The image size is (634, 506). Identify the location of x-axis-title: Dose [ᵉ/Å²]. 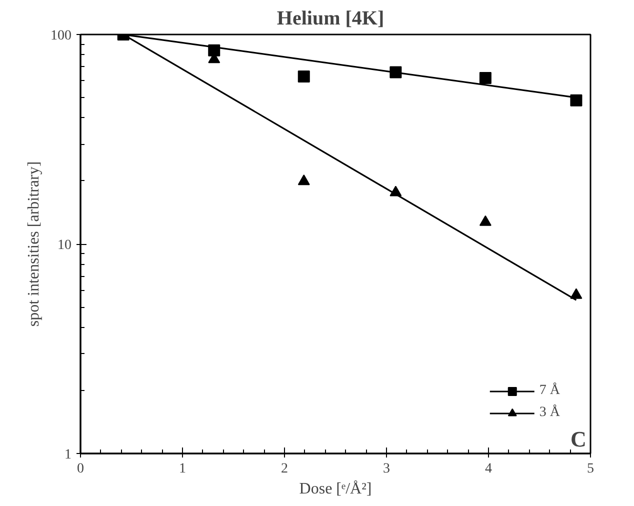
(335, 489).